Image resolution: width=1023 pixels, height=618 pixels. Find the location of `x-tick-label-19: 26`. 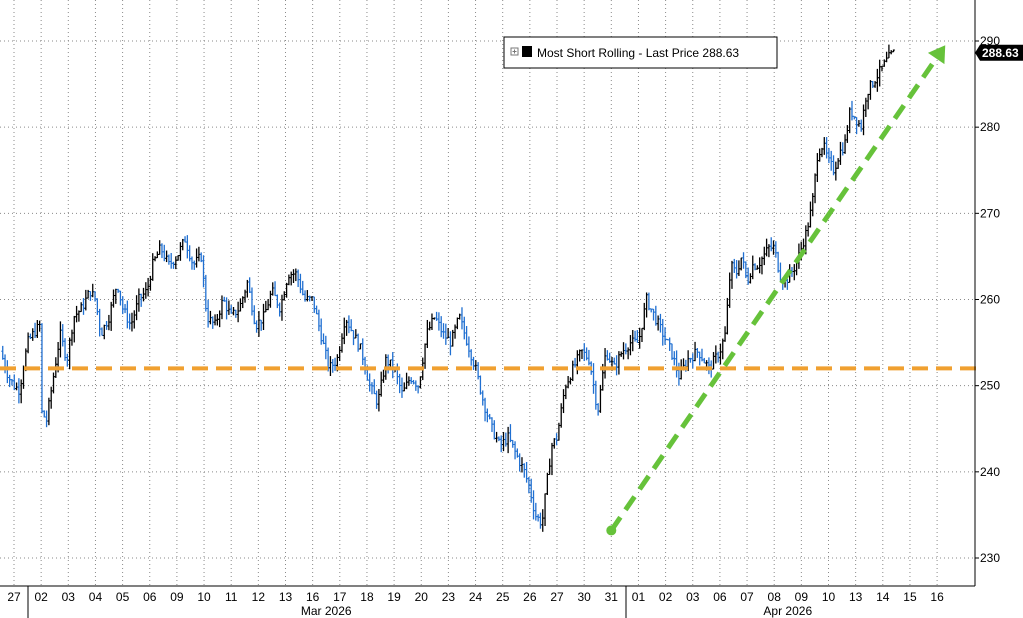

x-tick-label-19: 26 is located at coordinates (530, 597).